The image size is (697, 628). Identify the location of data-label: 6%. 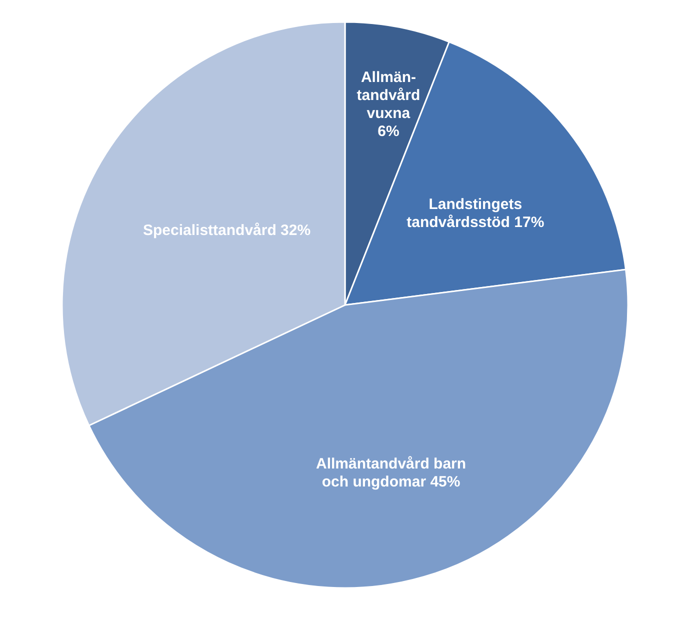
(389, 131).